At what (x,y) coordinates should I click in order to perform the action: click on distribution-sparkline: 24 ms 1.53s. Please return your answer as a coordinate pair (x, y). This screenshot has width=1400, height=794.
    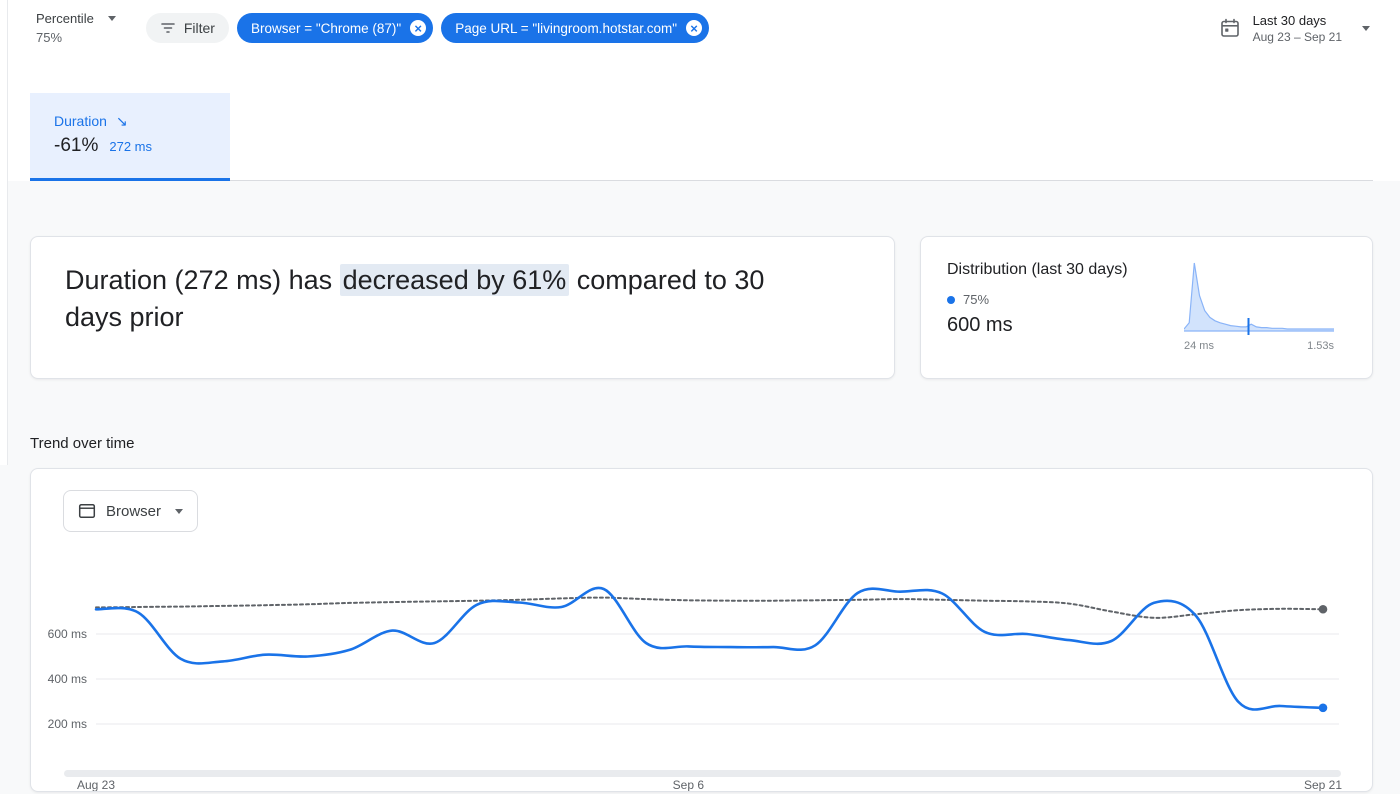
    Looking at the image, I should click on (1259, 305).